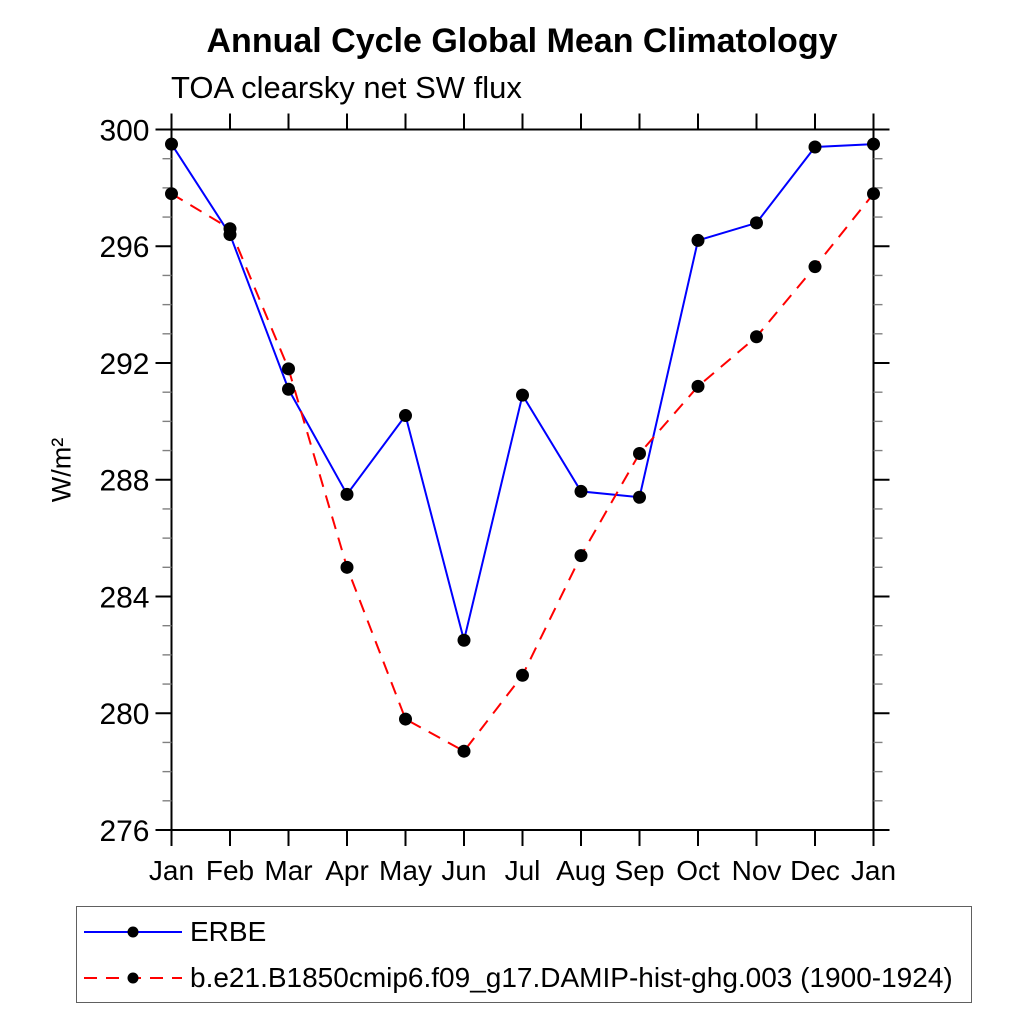 The width and height of the screenshot is (1024, 1024). Describe the element at coordinates (124, 597) in the screenshot. I see `y-tick-label: 284` at that location.